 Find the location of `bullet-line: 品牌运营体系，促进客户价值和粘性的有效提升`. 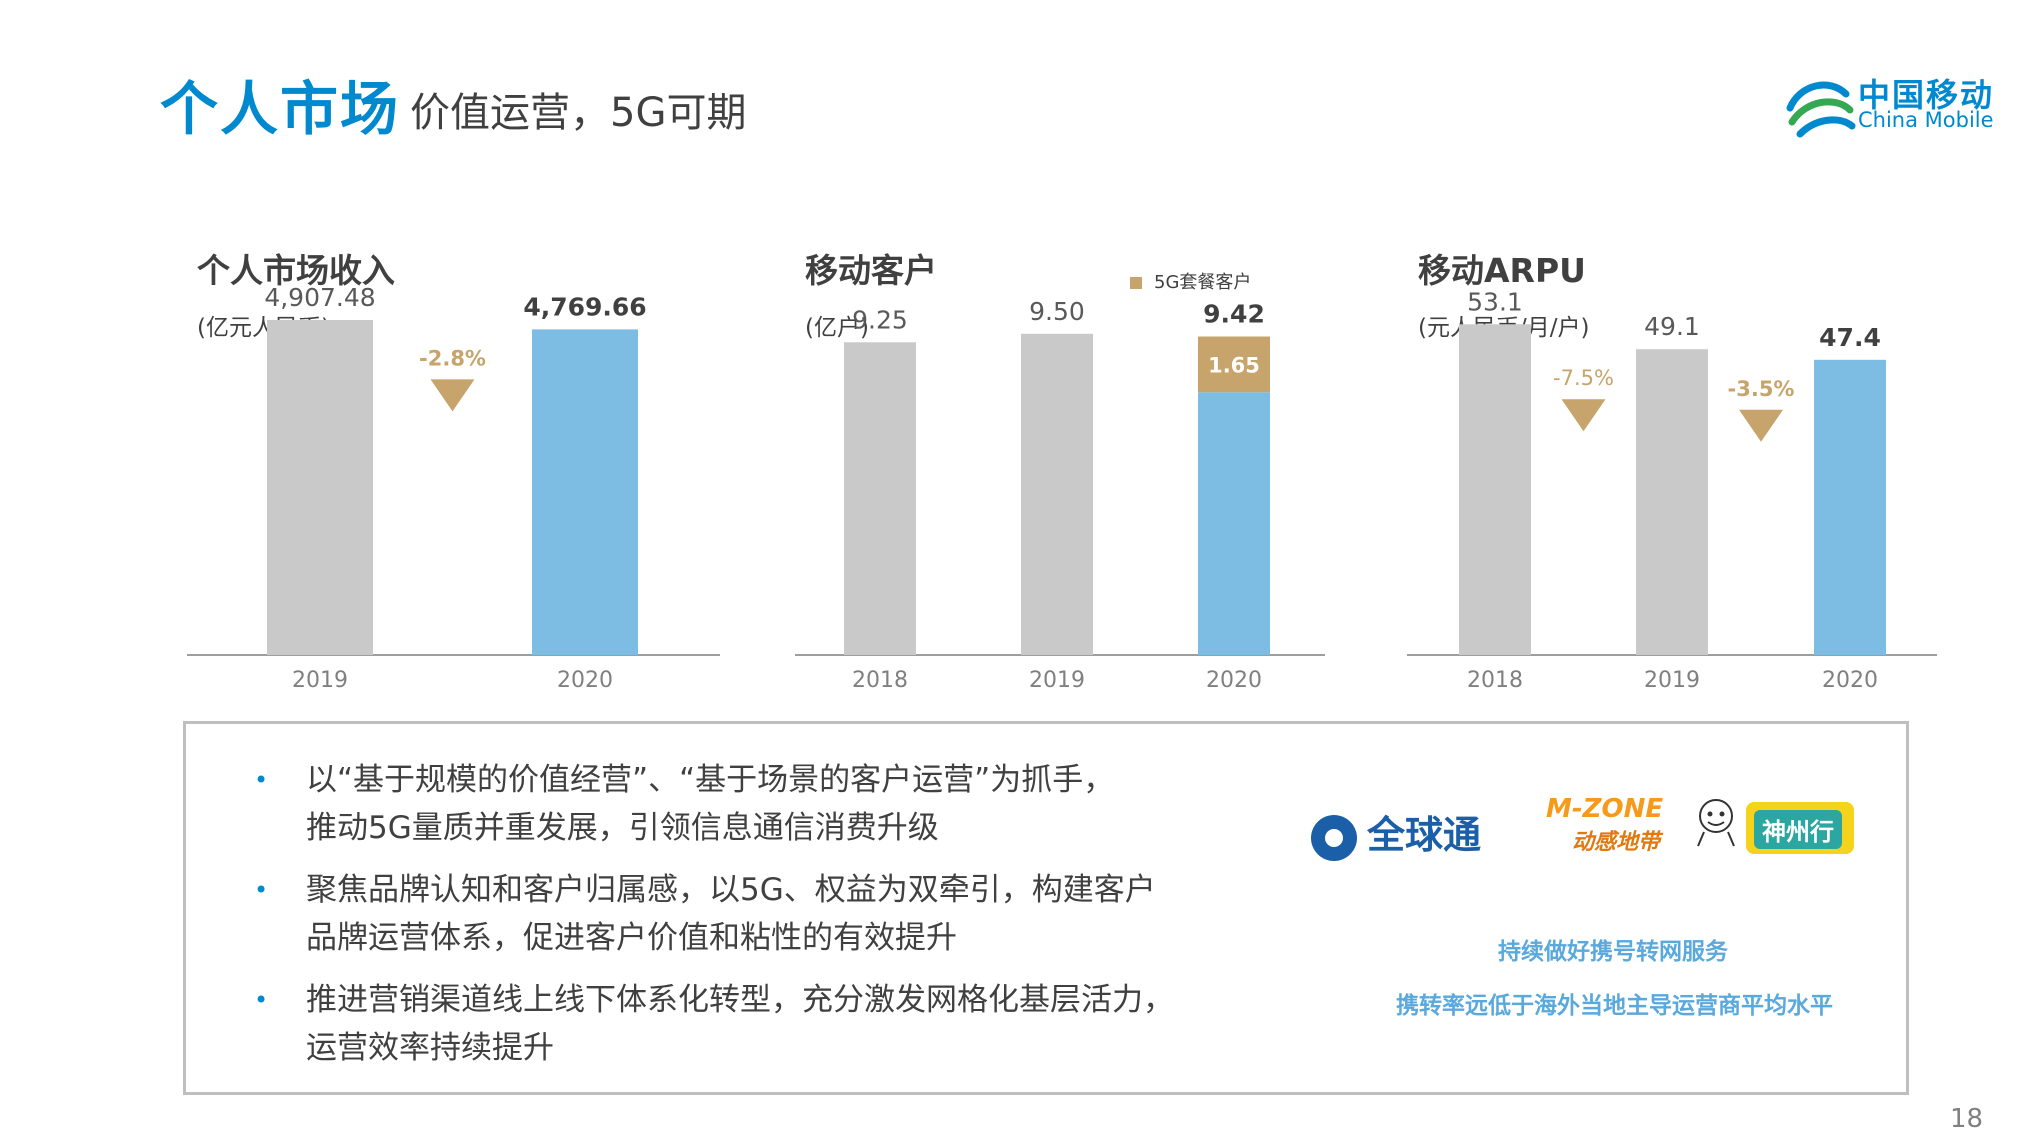

bullet-line: 品牌运营体系，促进客户价值和粘性的有效提升 is located at coordinates (631, 938).